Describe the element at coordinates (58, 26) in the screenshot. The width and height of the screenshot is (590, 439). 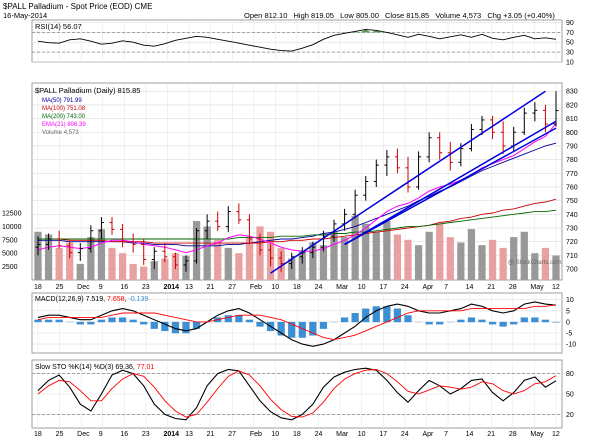
I see `rsi-title: RSI(14) 56.07` at that location.